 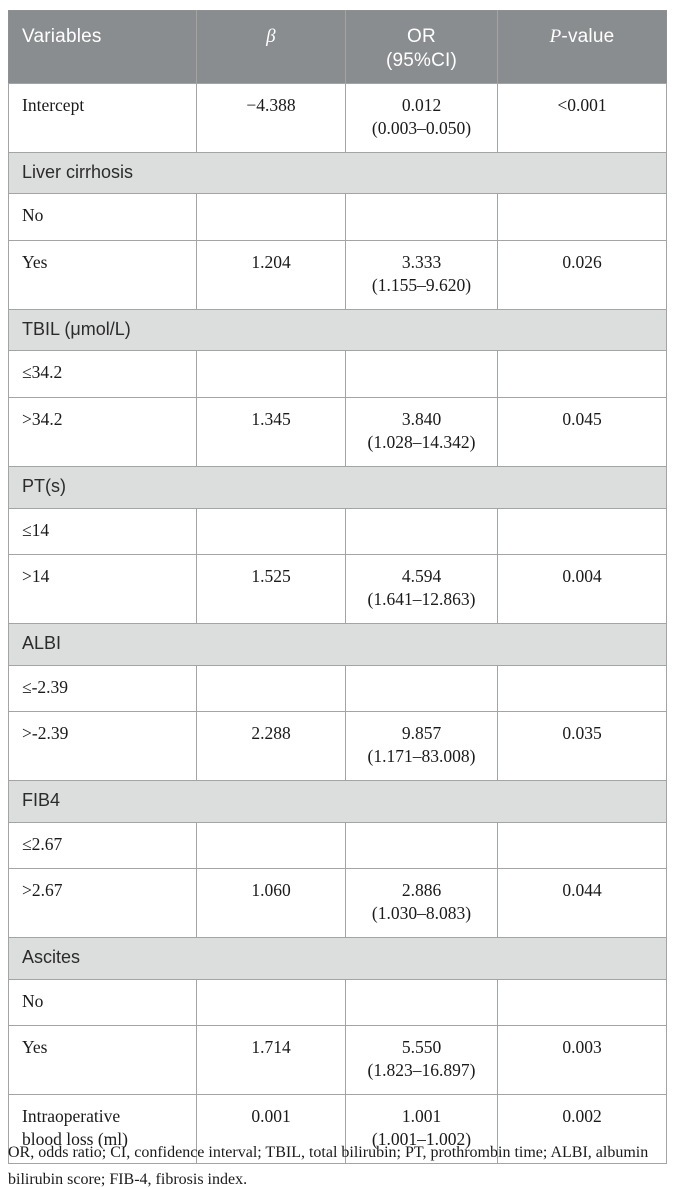 I want to click on section-row-ascites: Ascites, so click(x=337, y=958).